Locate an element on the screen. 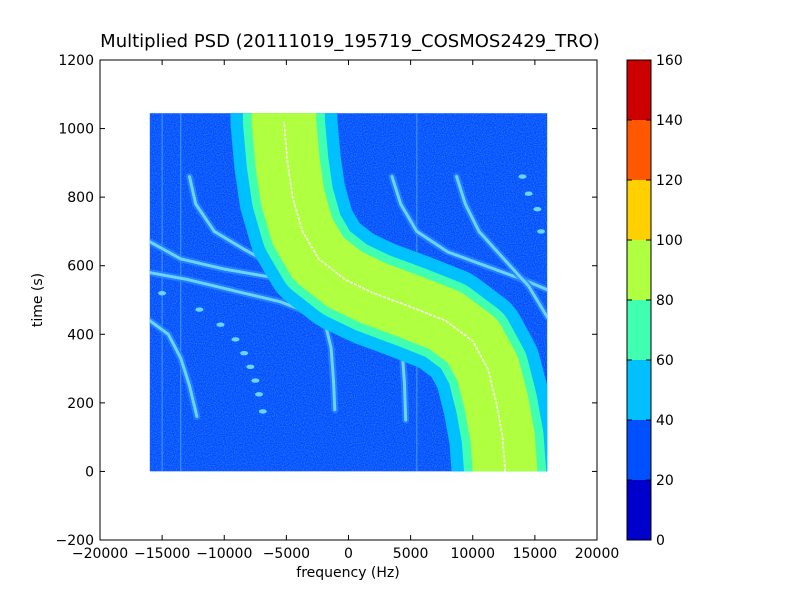 This screenshot has width=800, height=600. x-tick-label: −5000 is located at coordinates (286, 554).